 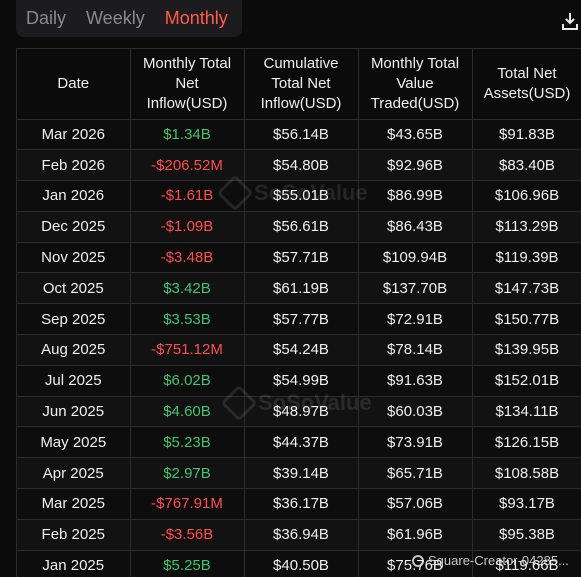 What do you see at coordinates (415, 227) in the screenshot?
I see `cell-value-traded: $86.43B` at bounding box center [415, 227].